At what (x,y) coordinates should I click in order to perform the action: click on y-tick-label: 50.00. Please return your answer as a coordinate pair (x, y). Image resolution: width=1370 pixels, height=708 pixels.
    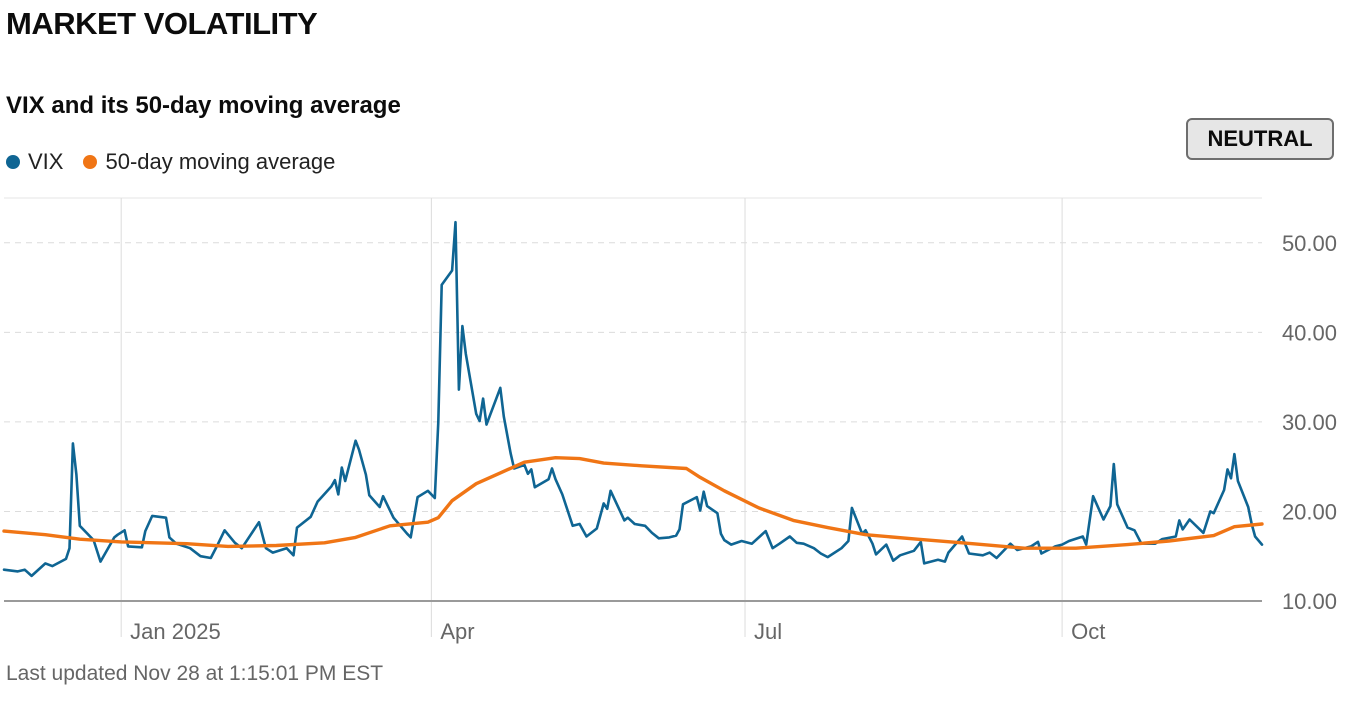
    Looking at the image, I should click on (1309, 243).